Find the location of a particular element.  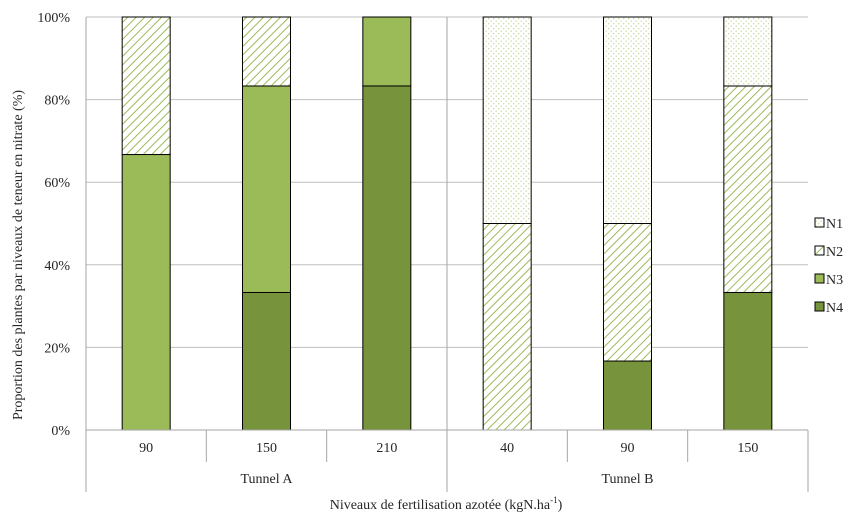

x-axis-title-sup: -1 is located at coordinates (554, 500).